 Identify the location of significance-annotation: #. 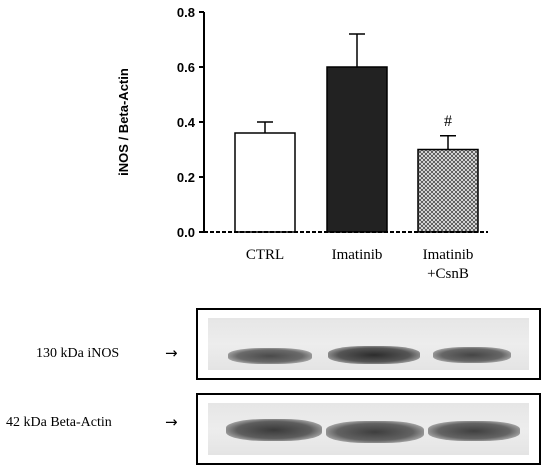
(448, 121).